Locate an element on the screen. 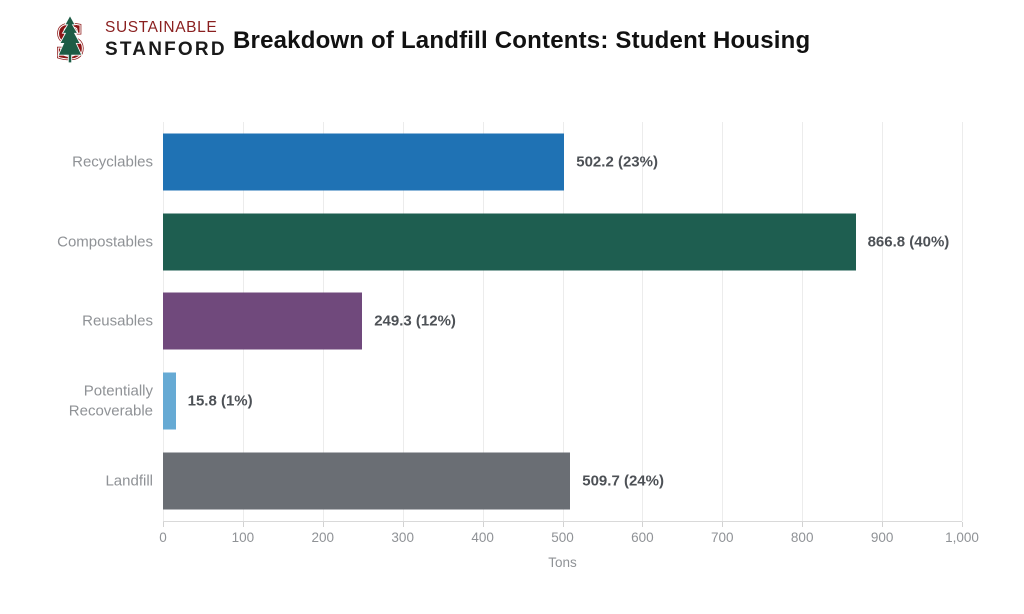  stanford-block-s-tree-icon: S S is located at coordinates (70, 40).